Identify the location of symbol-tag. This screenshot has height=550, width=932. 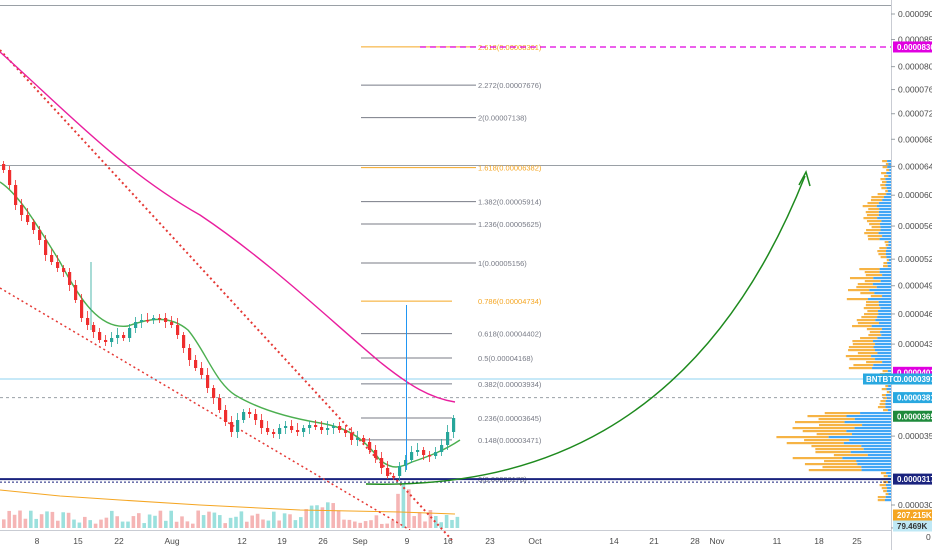
(878, 379).